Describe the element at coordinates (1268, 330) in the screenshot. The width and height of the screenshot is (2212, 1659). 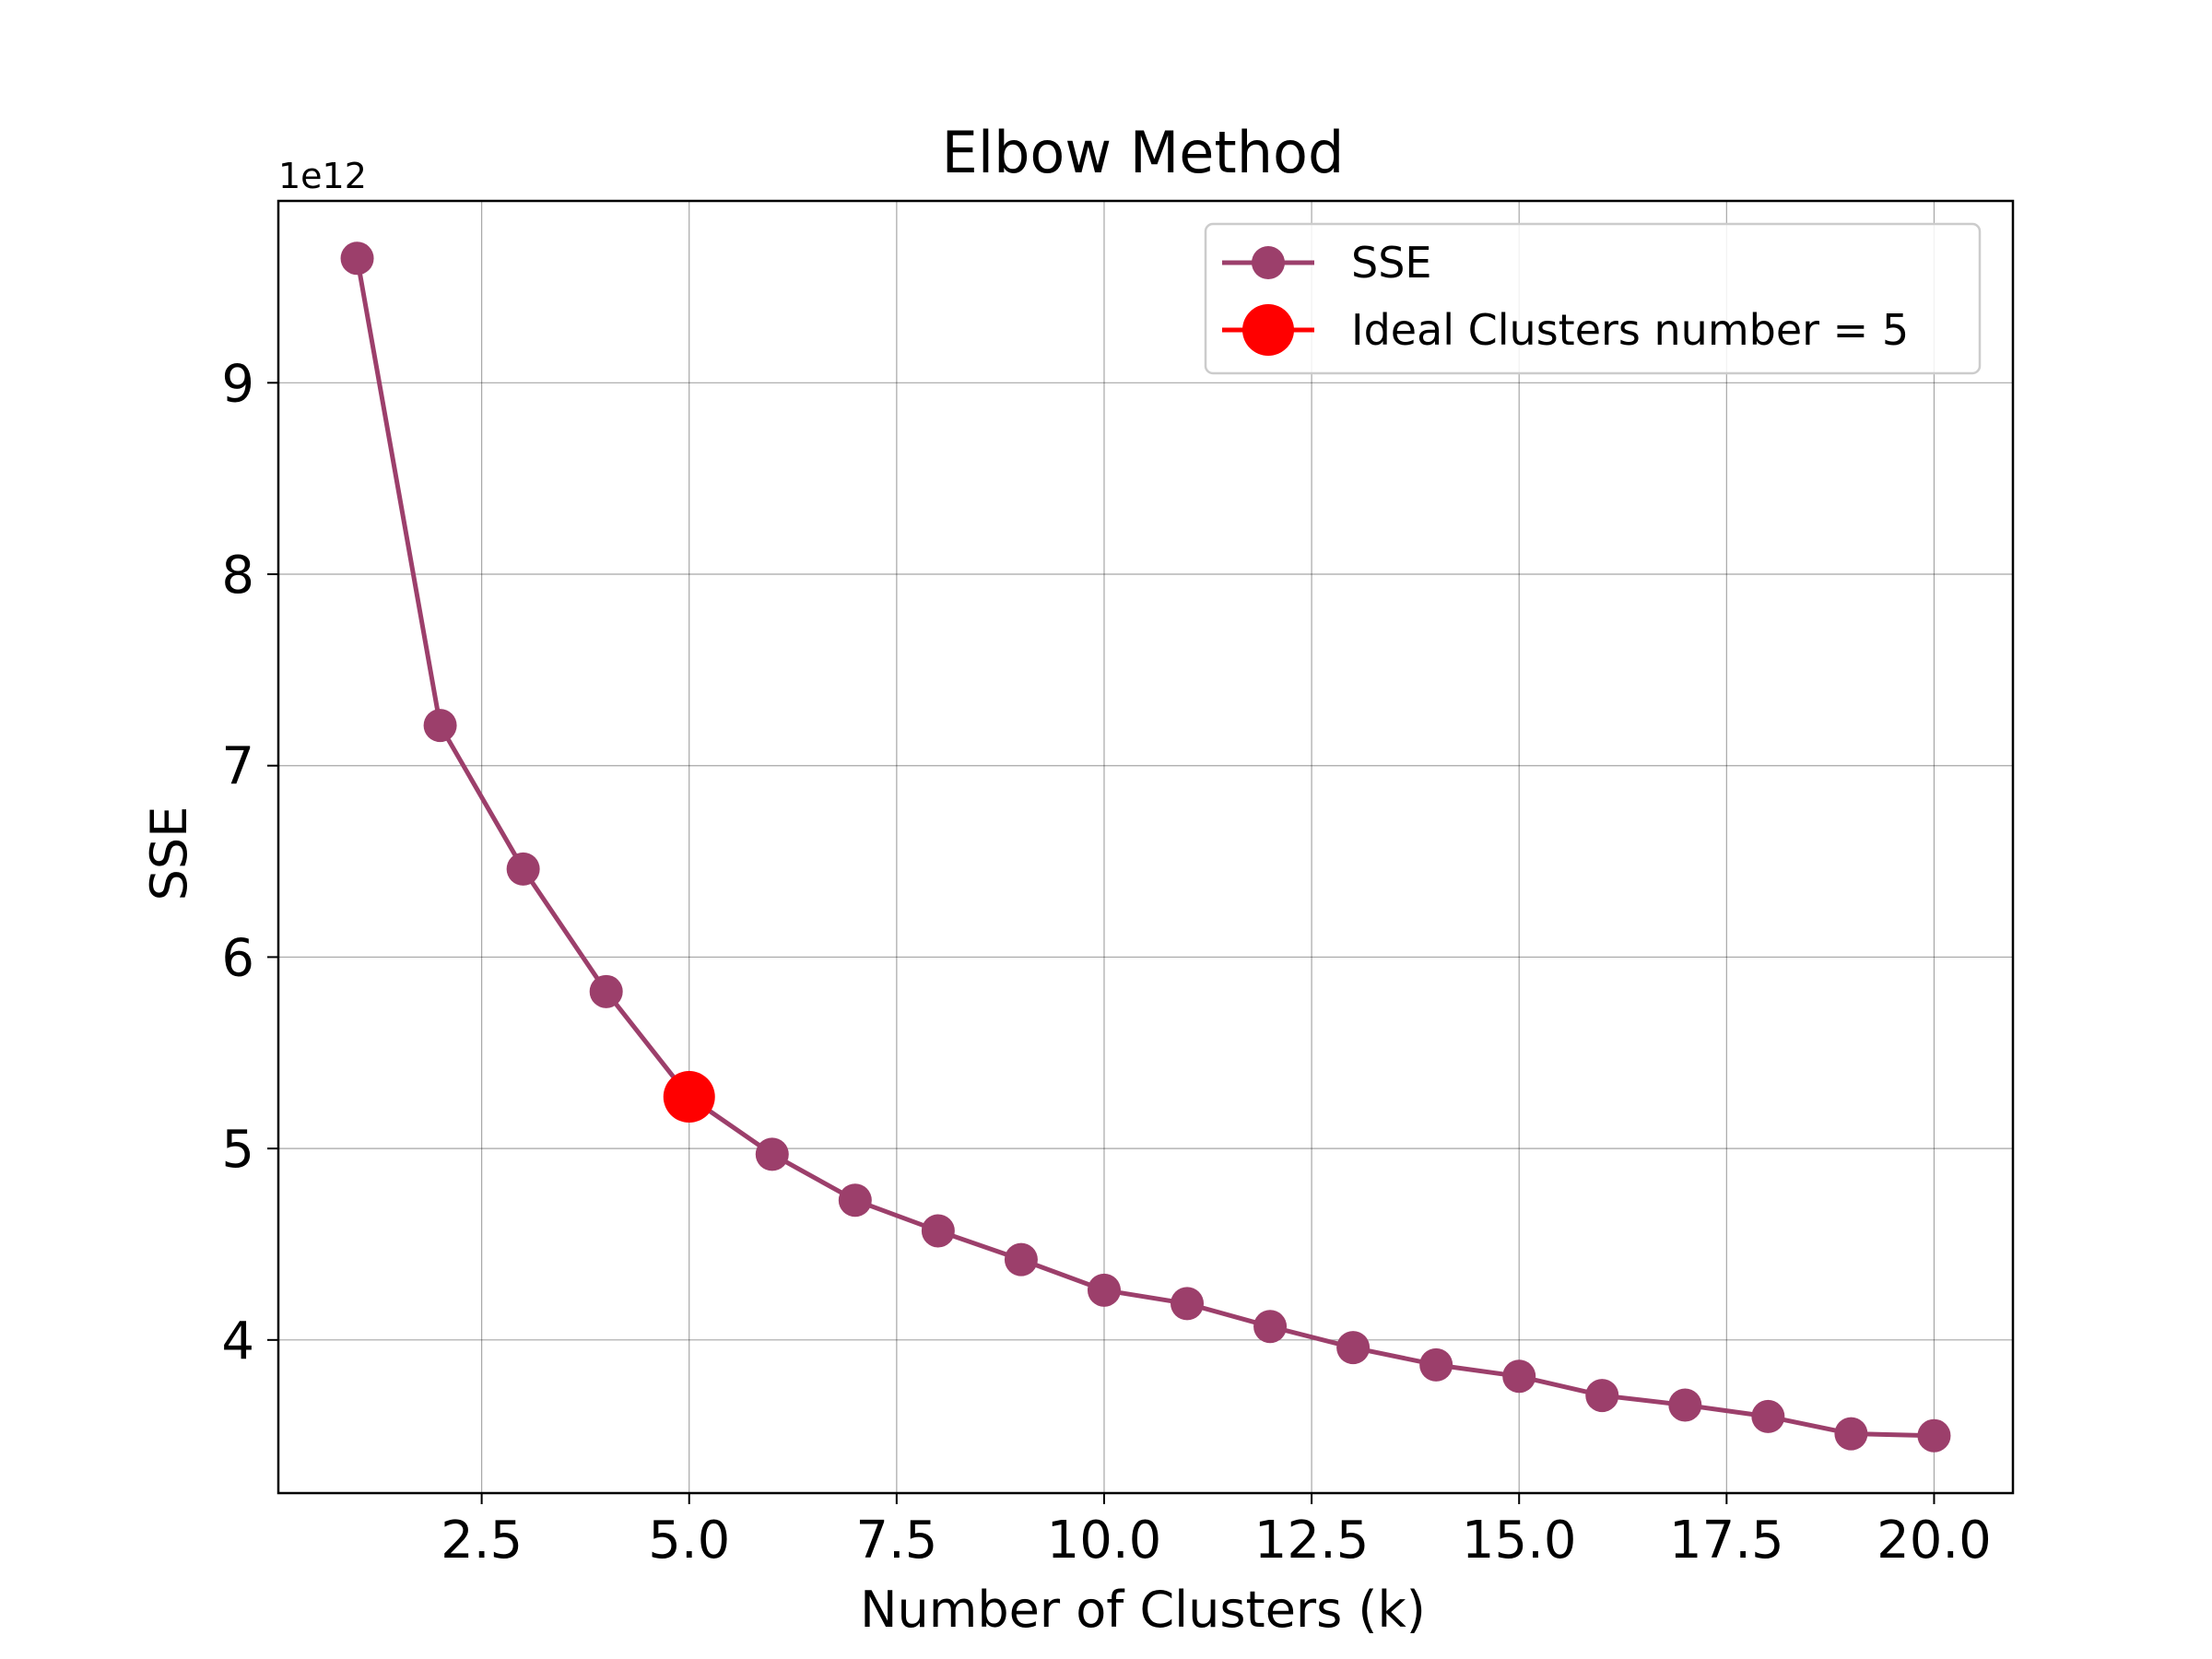
I see `legend-ideal-marker` at that location.